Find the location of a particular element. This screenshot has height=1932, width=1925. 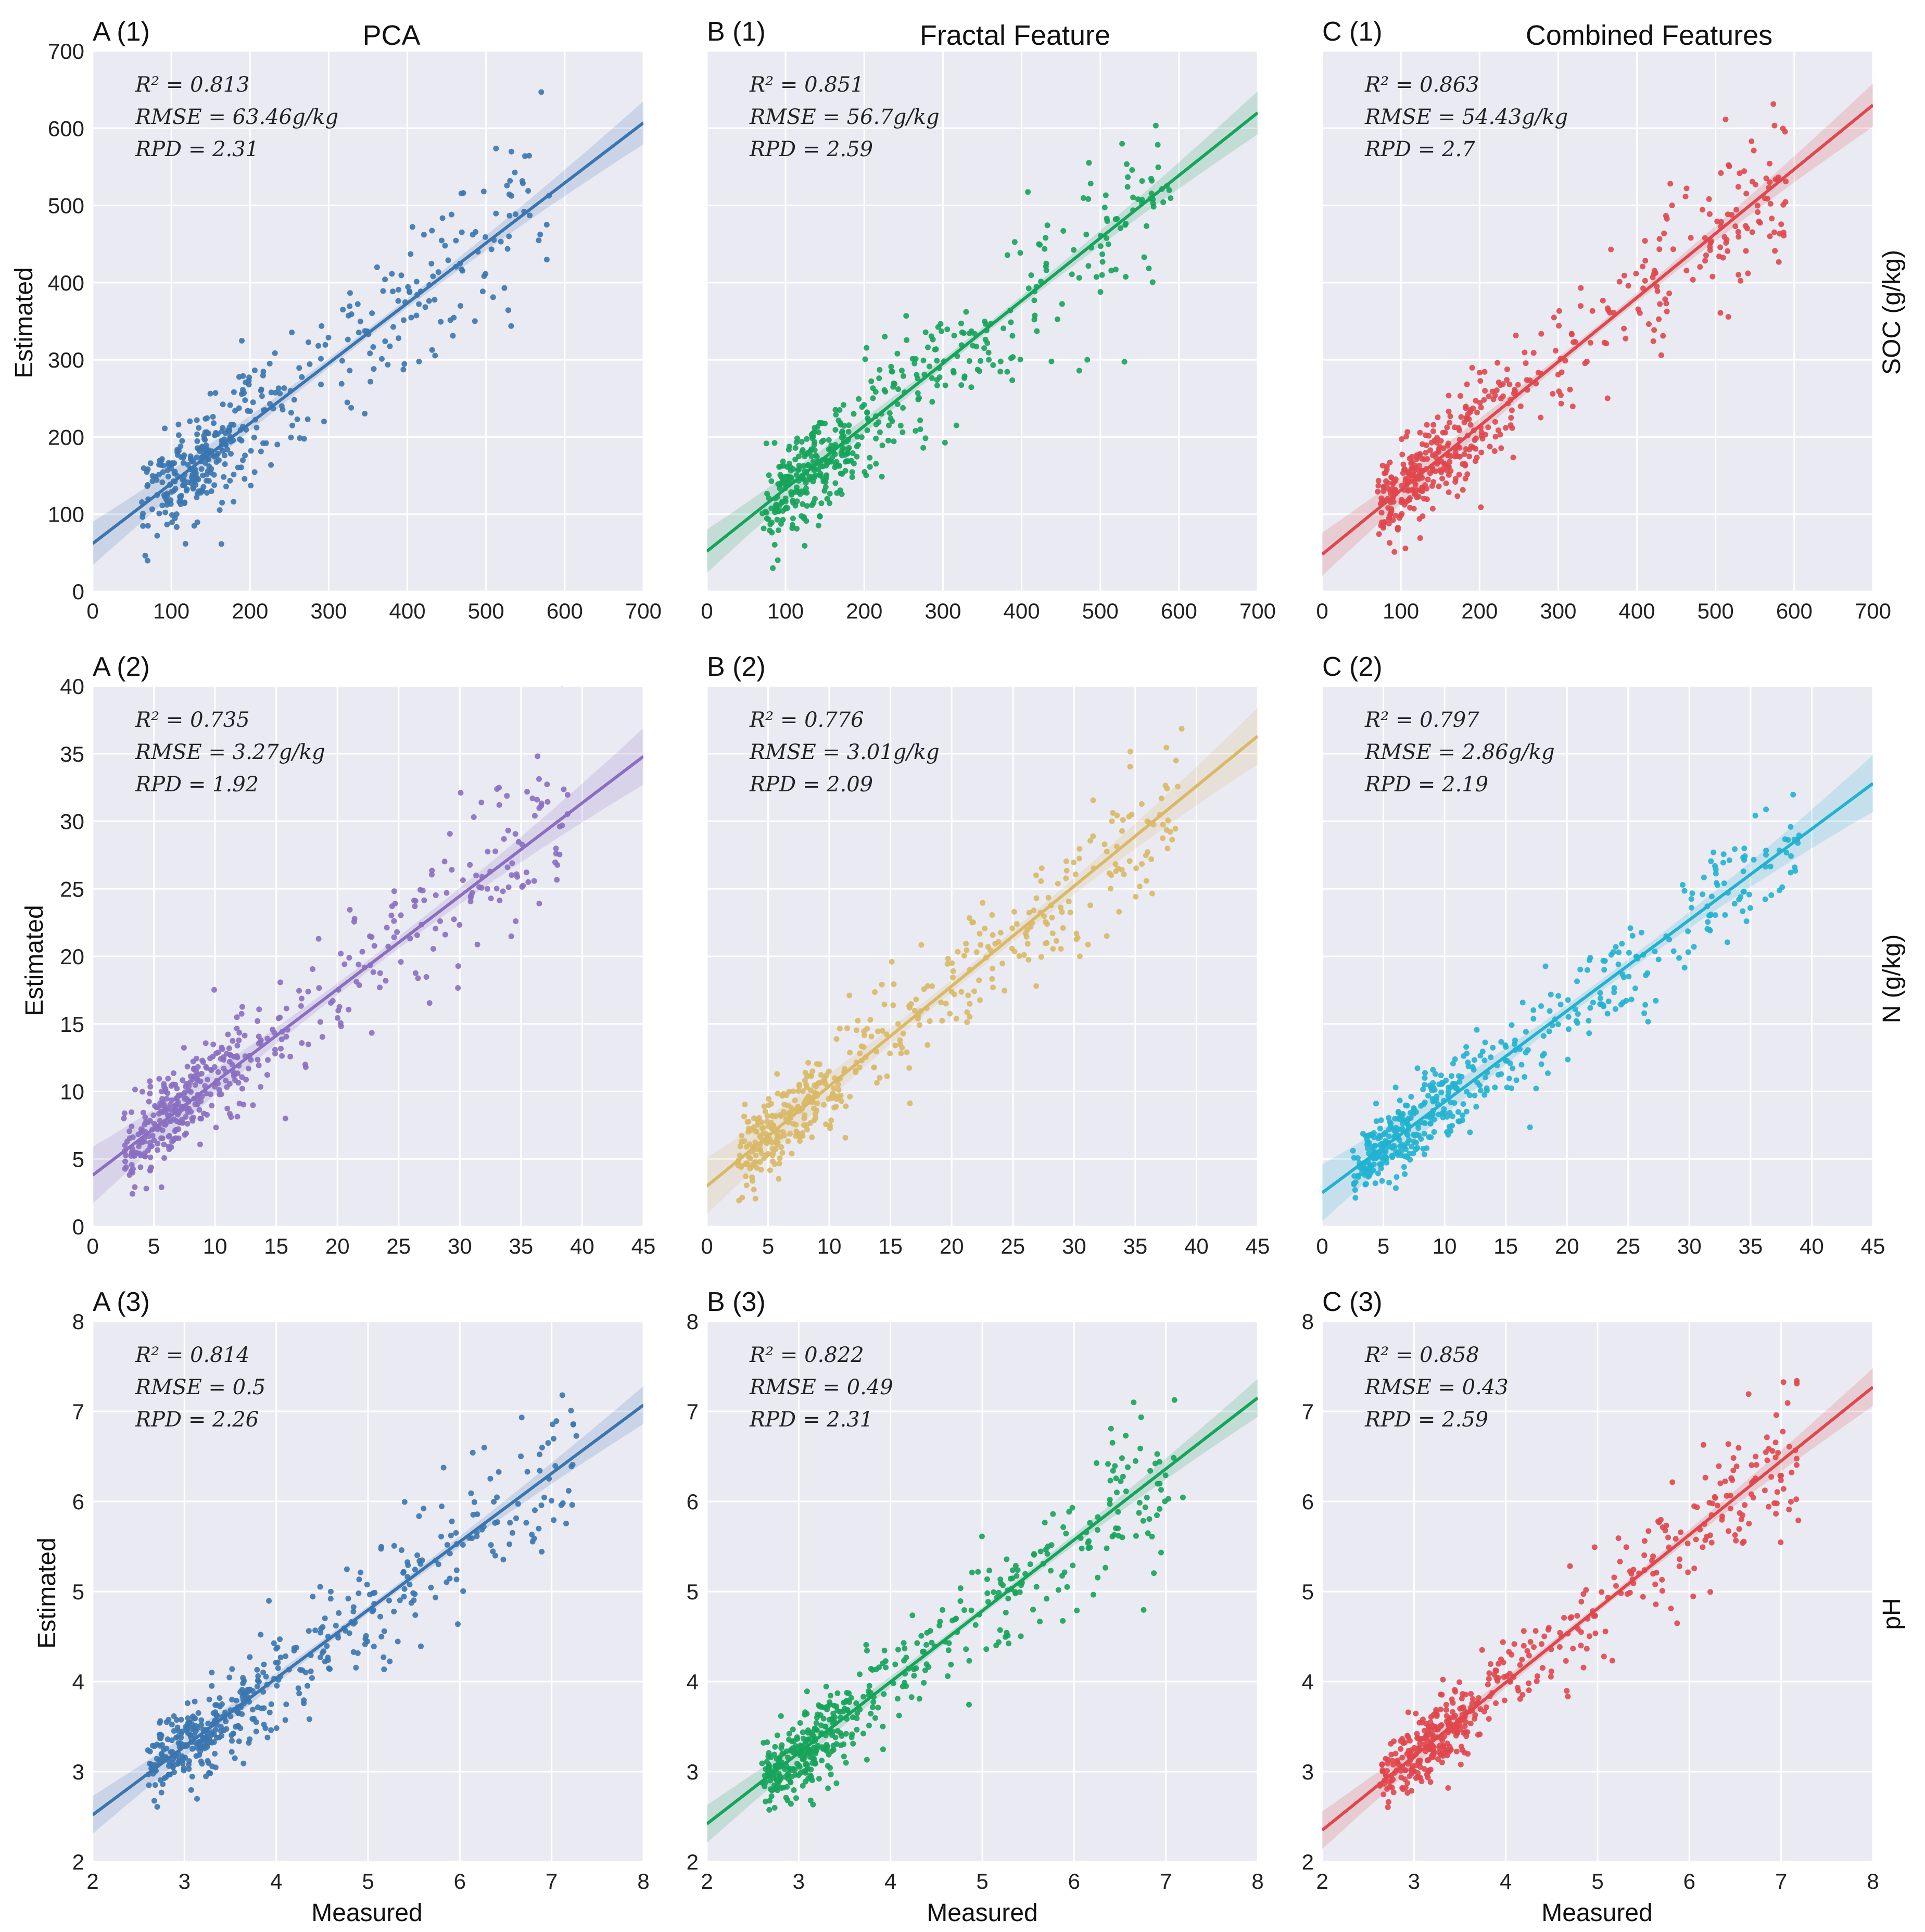

regression-line is located at coordinates (1597, 330).